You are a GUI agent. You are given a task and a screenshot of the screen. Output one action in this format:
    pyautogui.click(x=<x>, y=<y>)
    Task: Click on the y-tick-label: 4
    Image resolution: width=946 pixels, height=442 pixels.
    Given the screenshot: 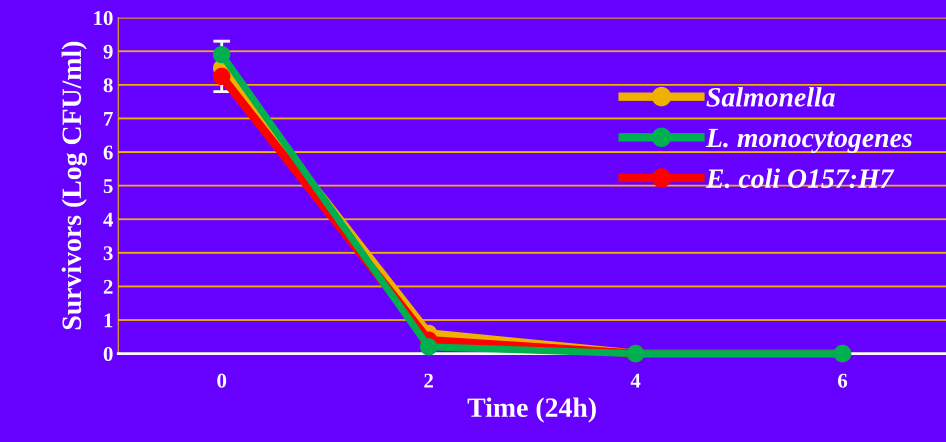 What is the action you would take?
    pyautogui.click(x=108, y=219)
    